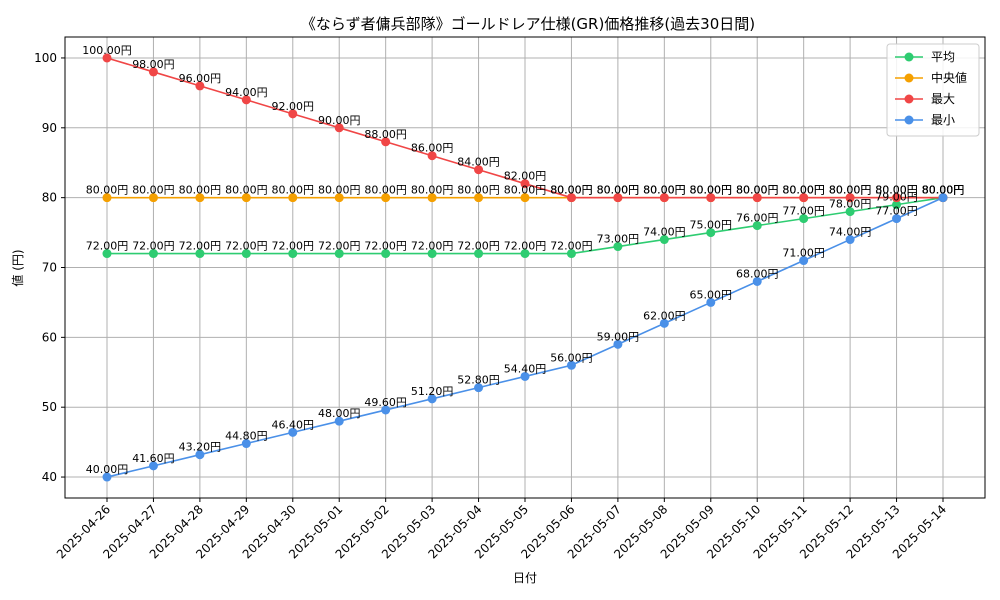 This screenshot has height=600, width=1000. What do you see at coordinates (571, 357) in the screenshot?
I see `data-label: 56.00円` at bounding box center [571, 357].